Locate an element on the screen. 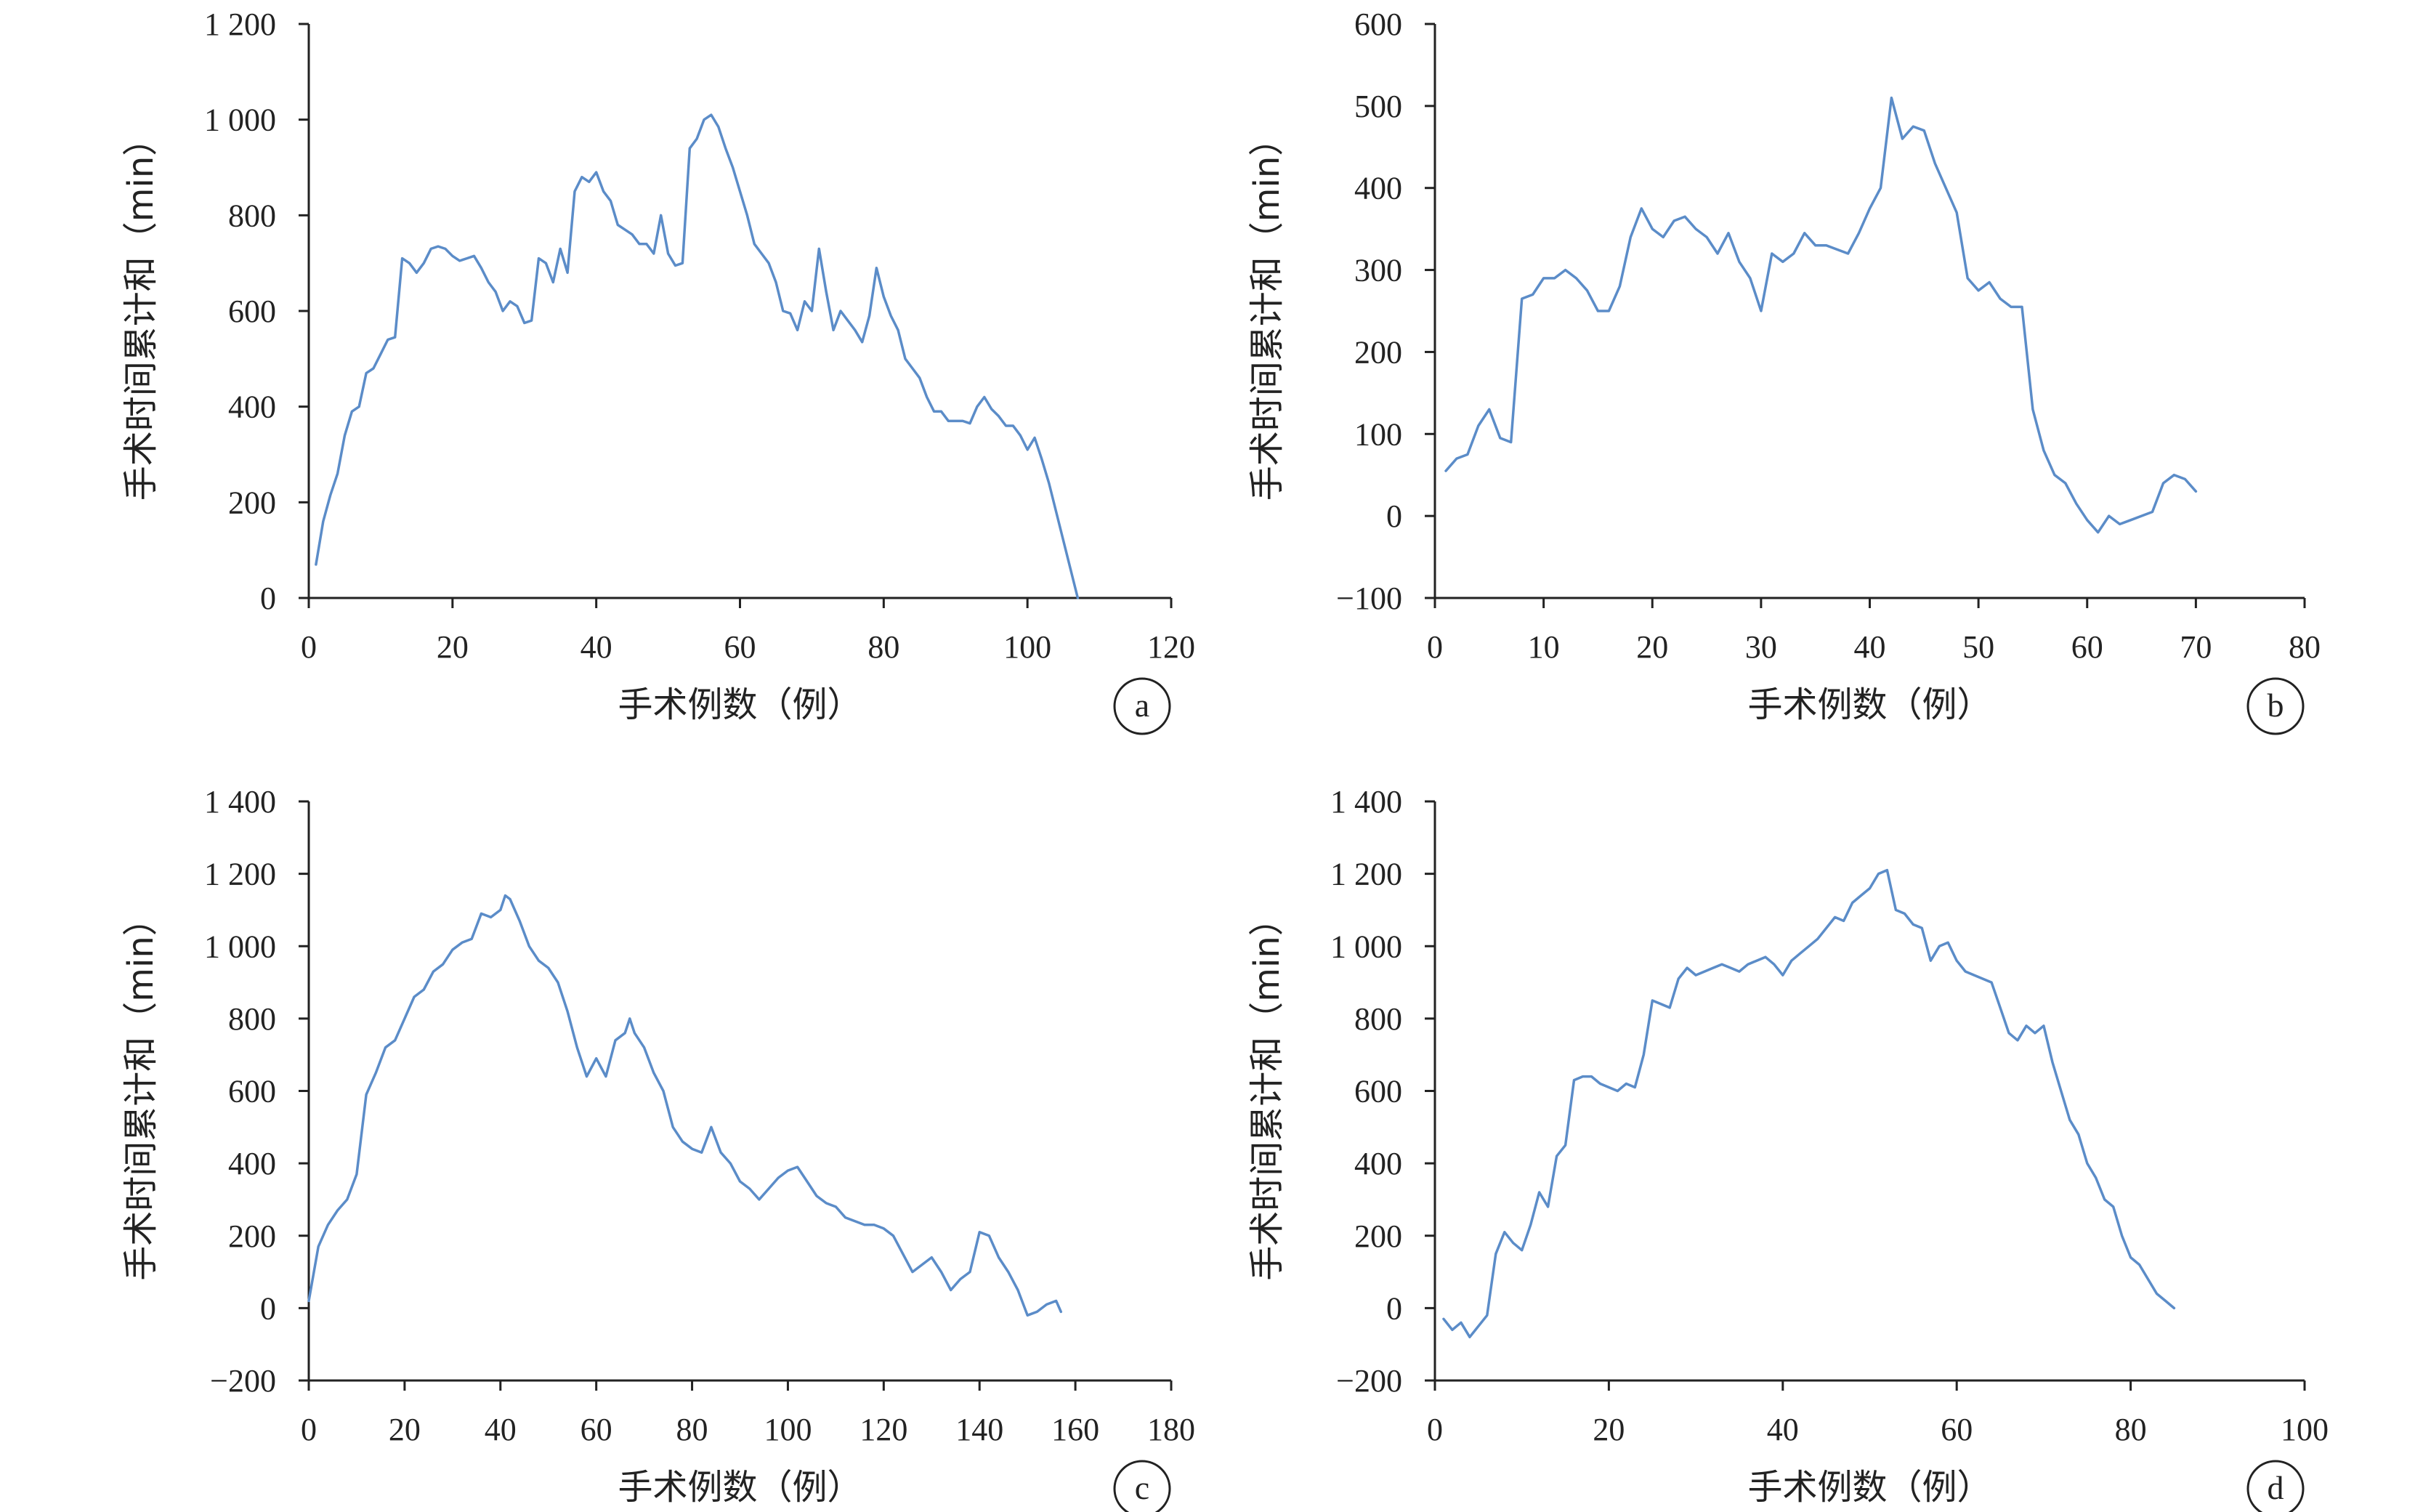 The height and width of the screenshot is (1512, 2431). x-tick-label: 10 is located at coordinates (1544, 647).